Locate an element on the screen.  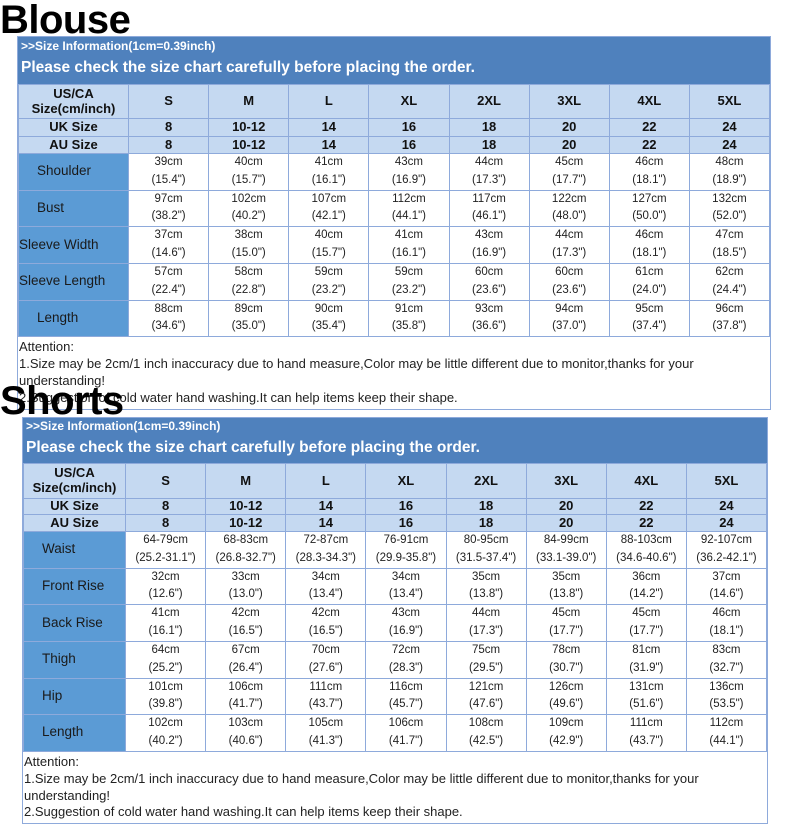
measurement-cell: 80-95cm (31.5-37.4") is located at coordinates (486, 550).